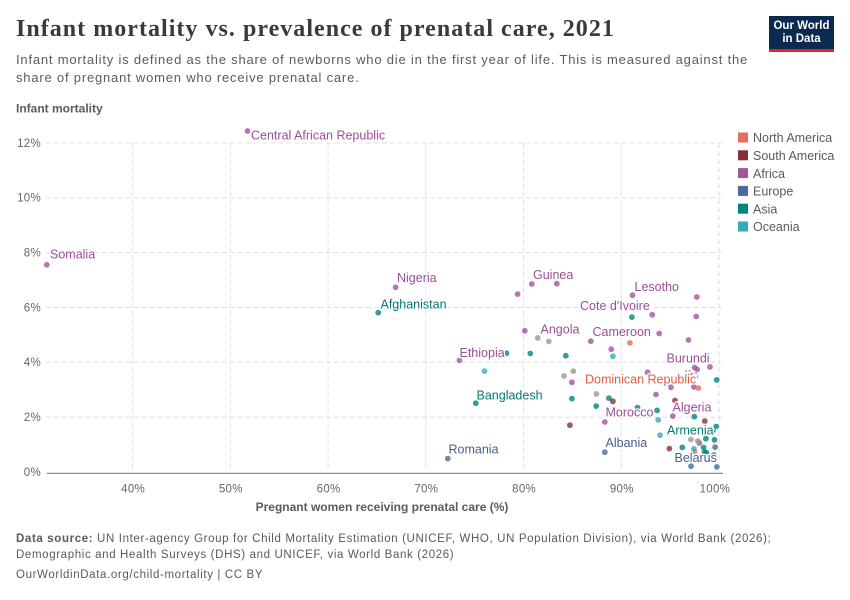 This screenshot has width=850, height=600. Describe the element at coordinates (773, 192) in the screenshot. I see `svg-text: Europe` at that location.